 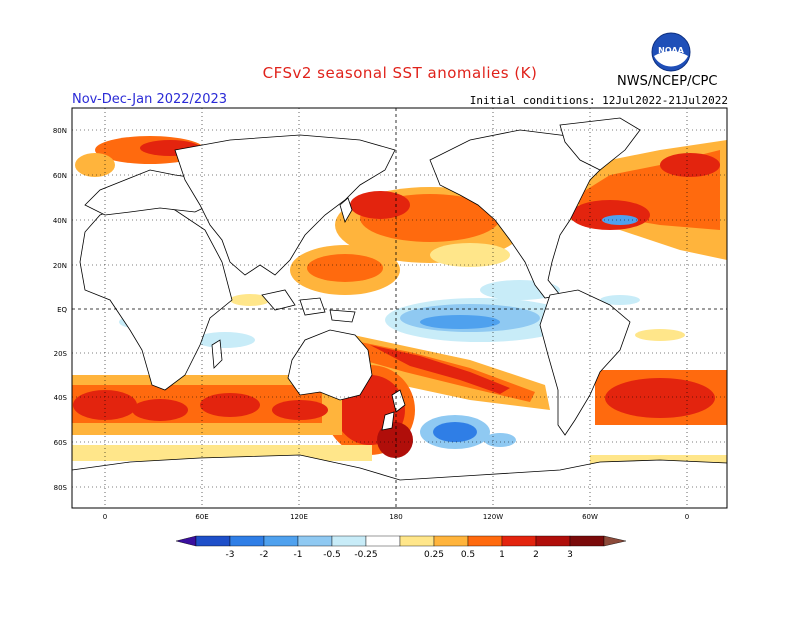 I want to click on lon-label: 120W, so click(x=493, y=517).